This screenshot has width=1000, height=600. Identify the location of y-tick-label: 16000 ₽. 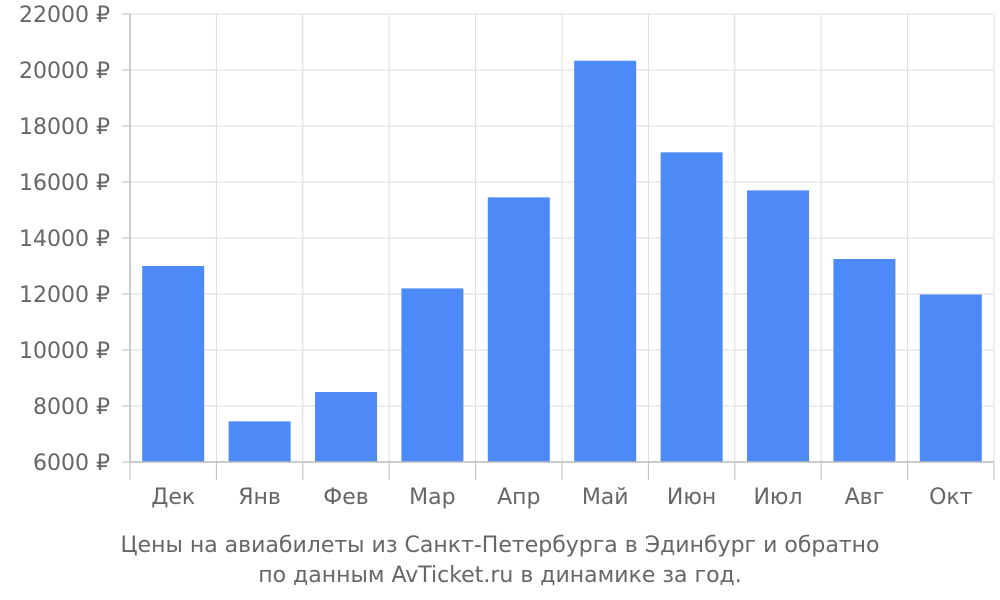
(64, 183).